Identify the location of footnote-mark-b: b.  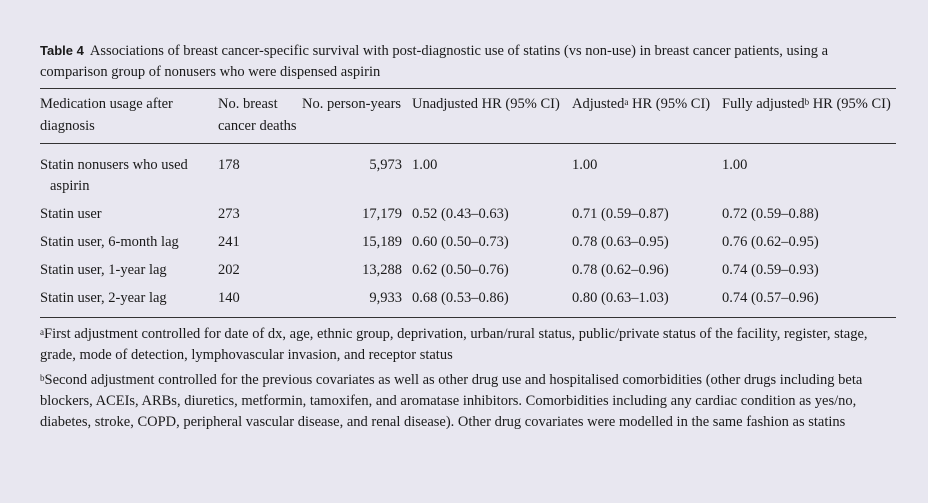
(807, 102).